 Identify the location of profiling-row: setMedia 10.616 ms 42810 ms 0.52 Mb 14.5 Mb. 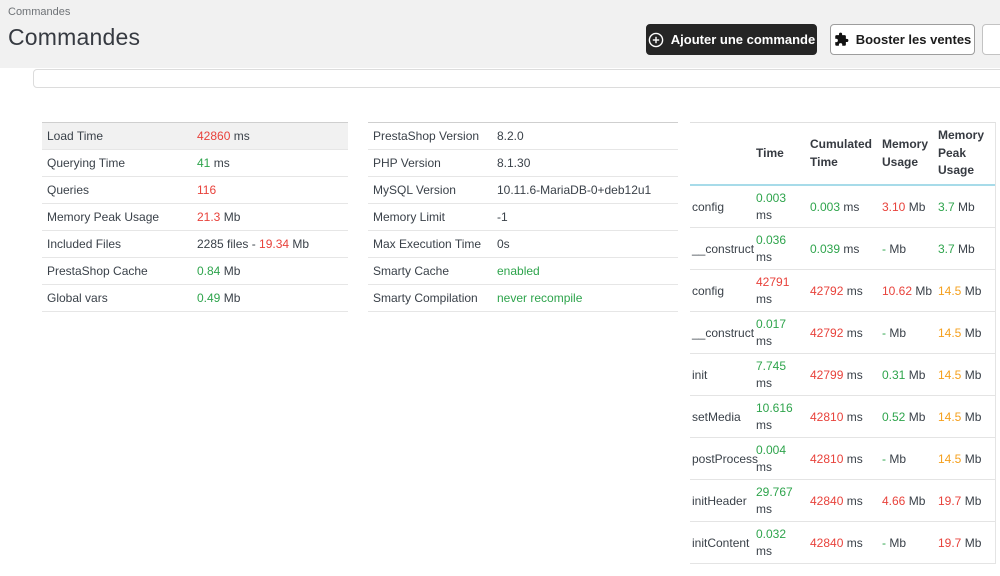
(842, 417).